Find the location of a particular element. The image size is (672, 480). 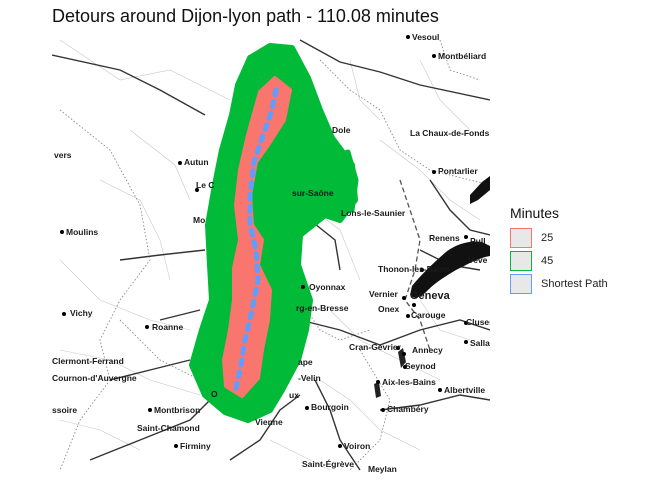

city-label: Salla is located at coordinates (480, 343).